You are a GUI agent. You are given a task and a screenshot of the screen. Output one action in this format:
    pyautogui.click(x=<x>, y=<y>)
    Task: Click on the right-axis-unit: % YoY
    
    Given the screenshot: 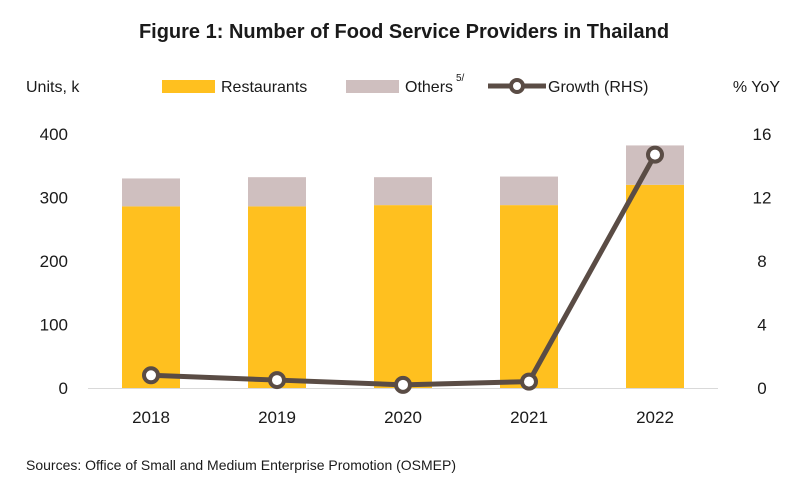 What is the action you would take?
    pyautogui.click(x=756, y=87)
    